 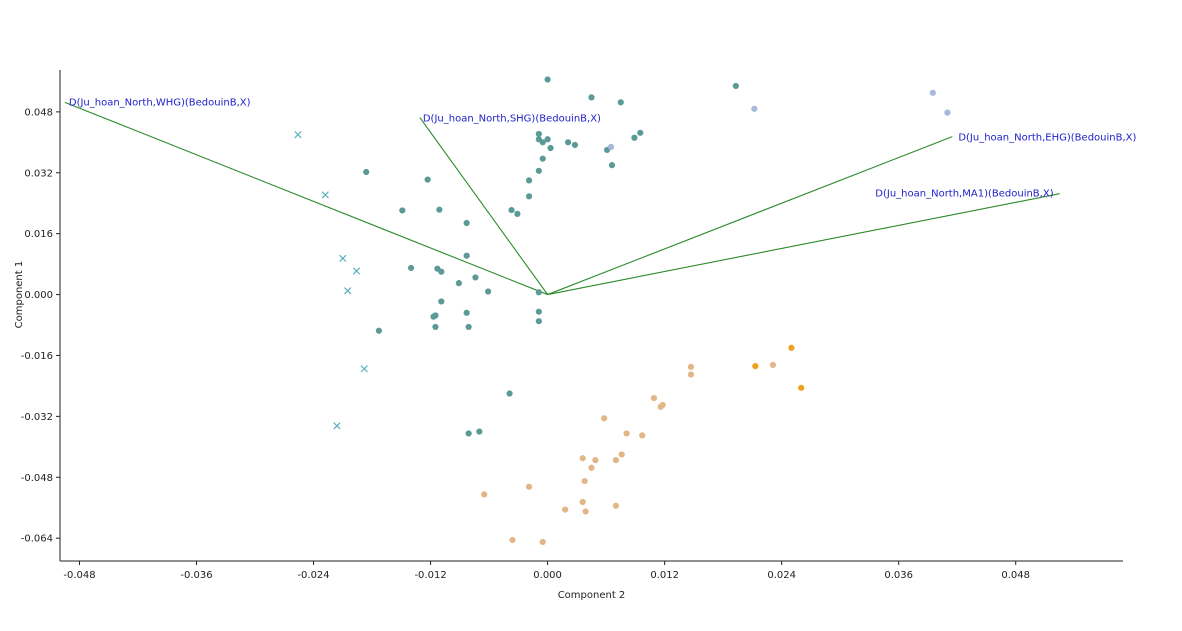 What do you see at coordinates (37, 417) in the screenshot?
I see `y-tick-label: -0.032` at bounding box center [37, 417].